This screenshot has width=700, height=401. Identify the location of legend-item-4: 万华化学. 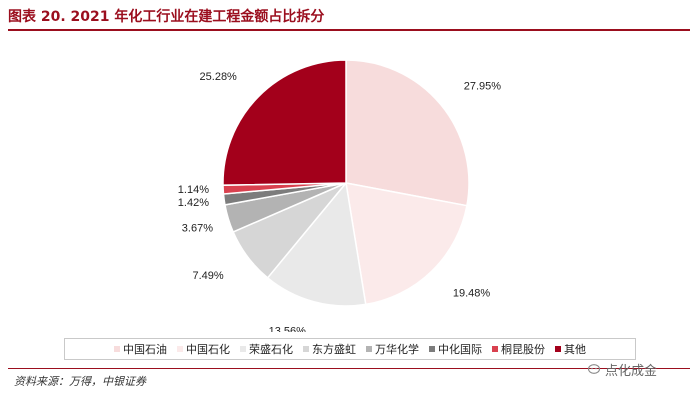
(392, 349).